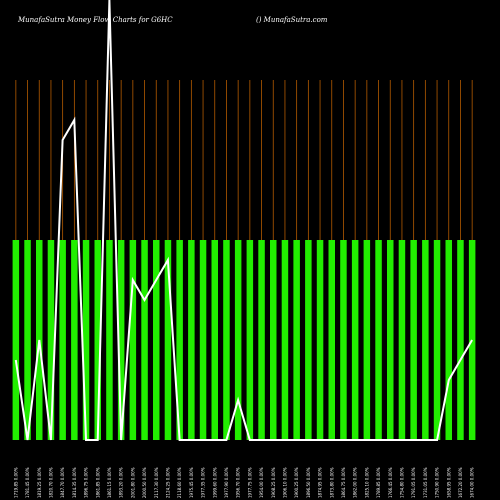  What do you see at coordinates (121, 482) in the screenshot?
I see `x-tick-label: 1893.20 0.00%` at bounding box center [121, 482].